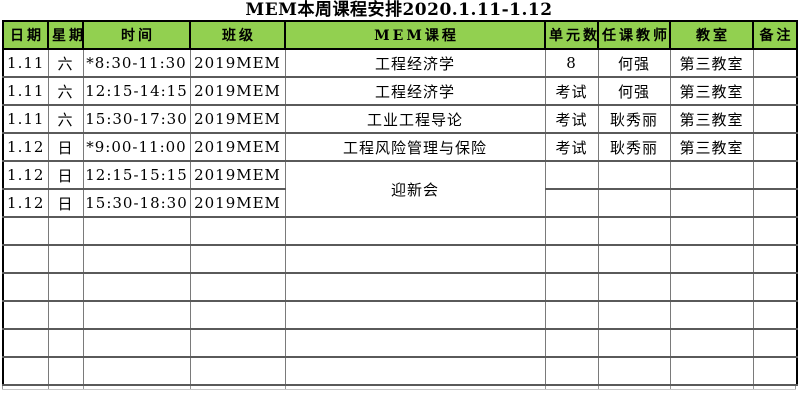  I want to click on column-header-weekday: 星期, so click(65, 35).